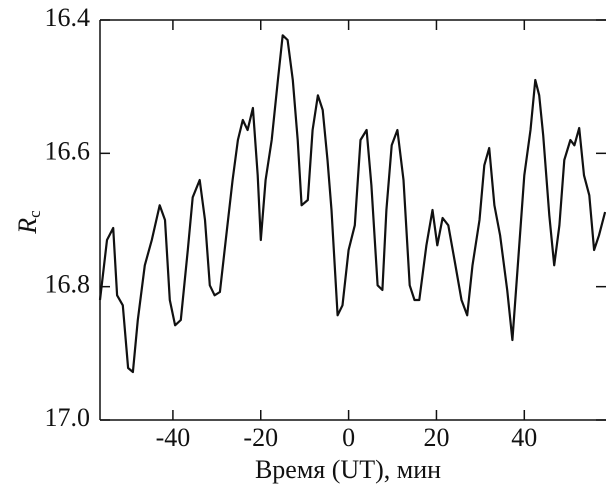  Describe the element at coordinates (524, 437) in the screenshot. I see `x-tick-label: 40` at that location.